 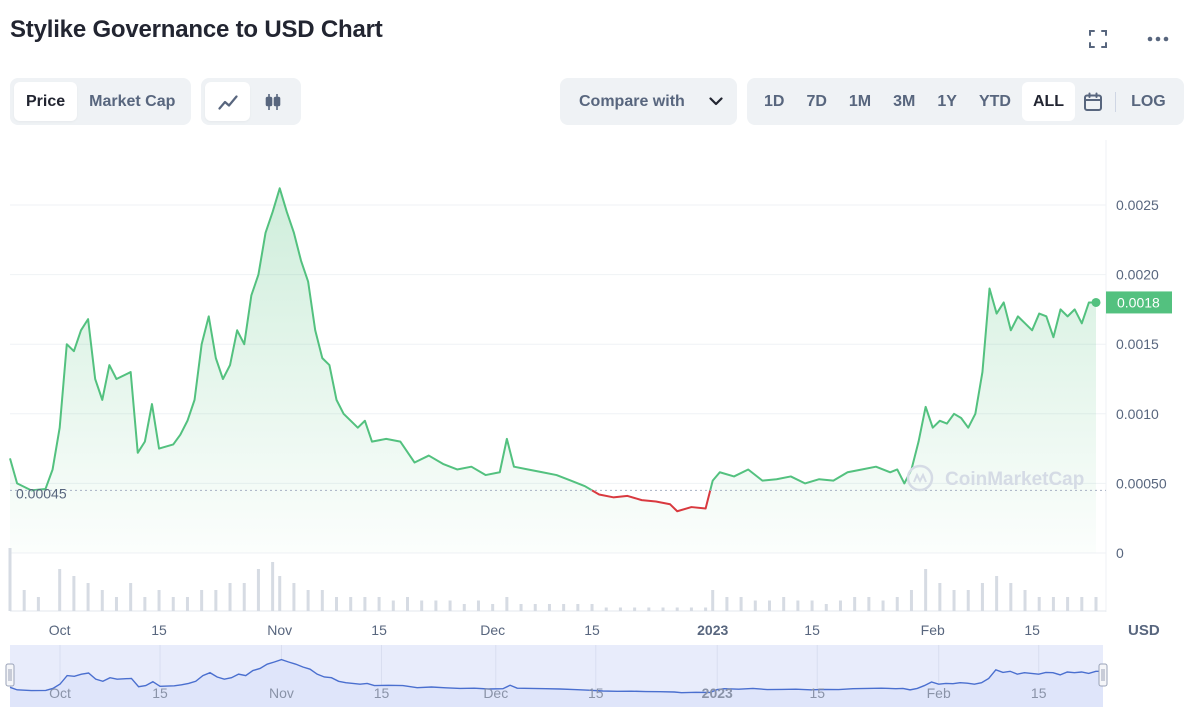 I want to click on x-tick-label: Feb, so click(x=933, y=630).